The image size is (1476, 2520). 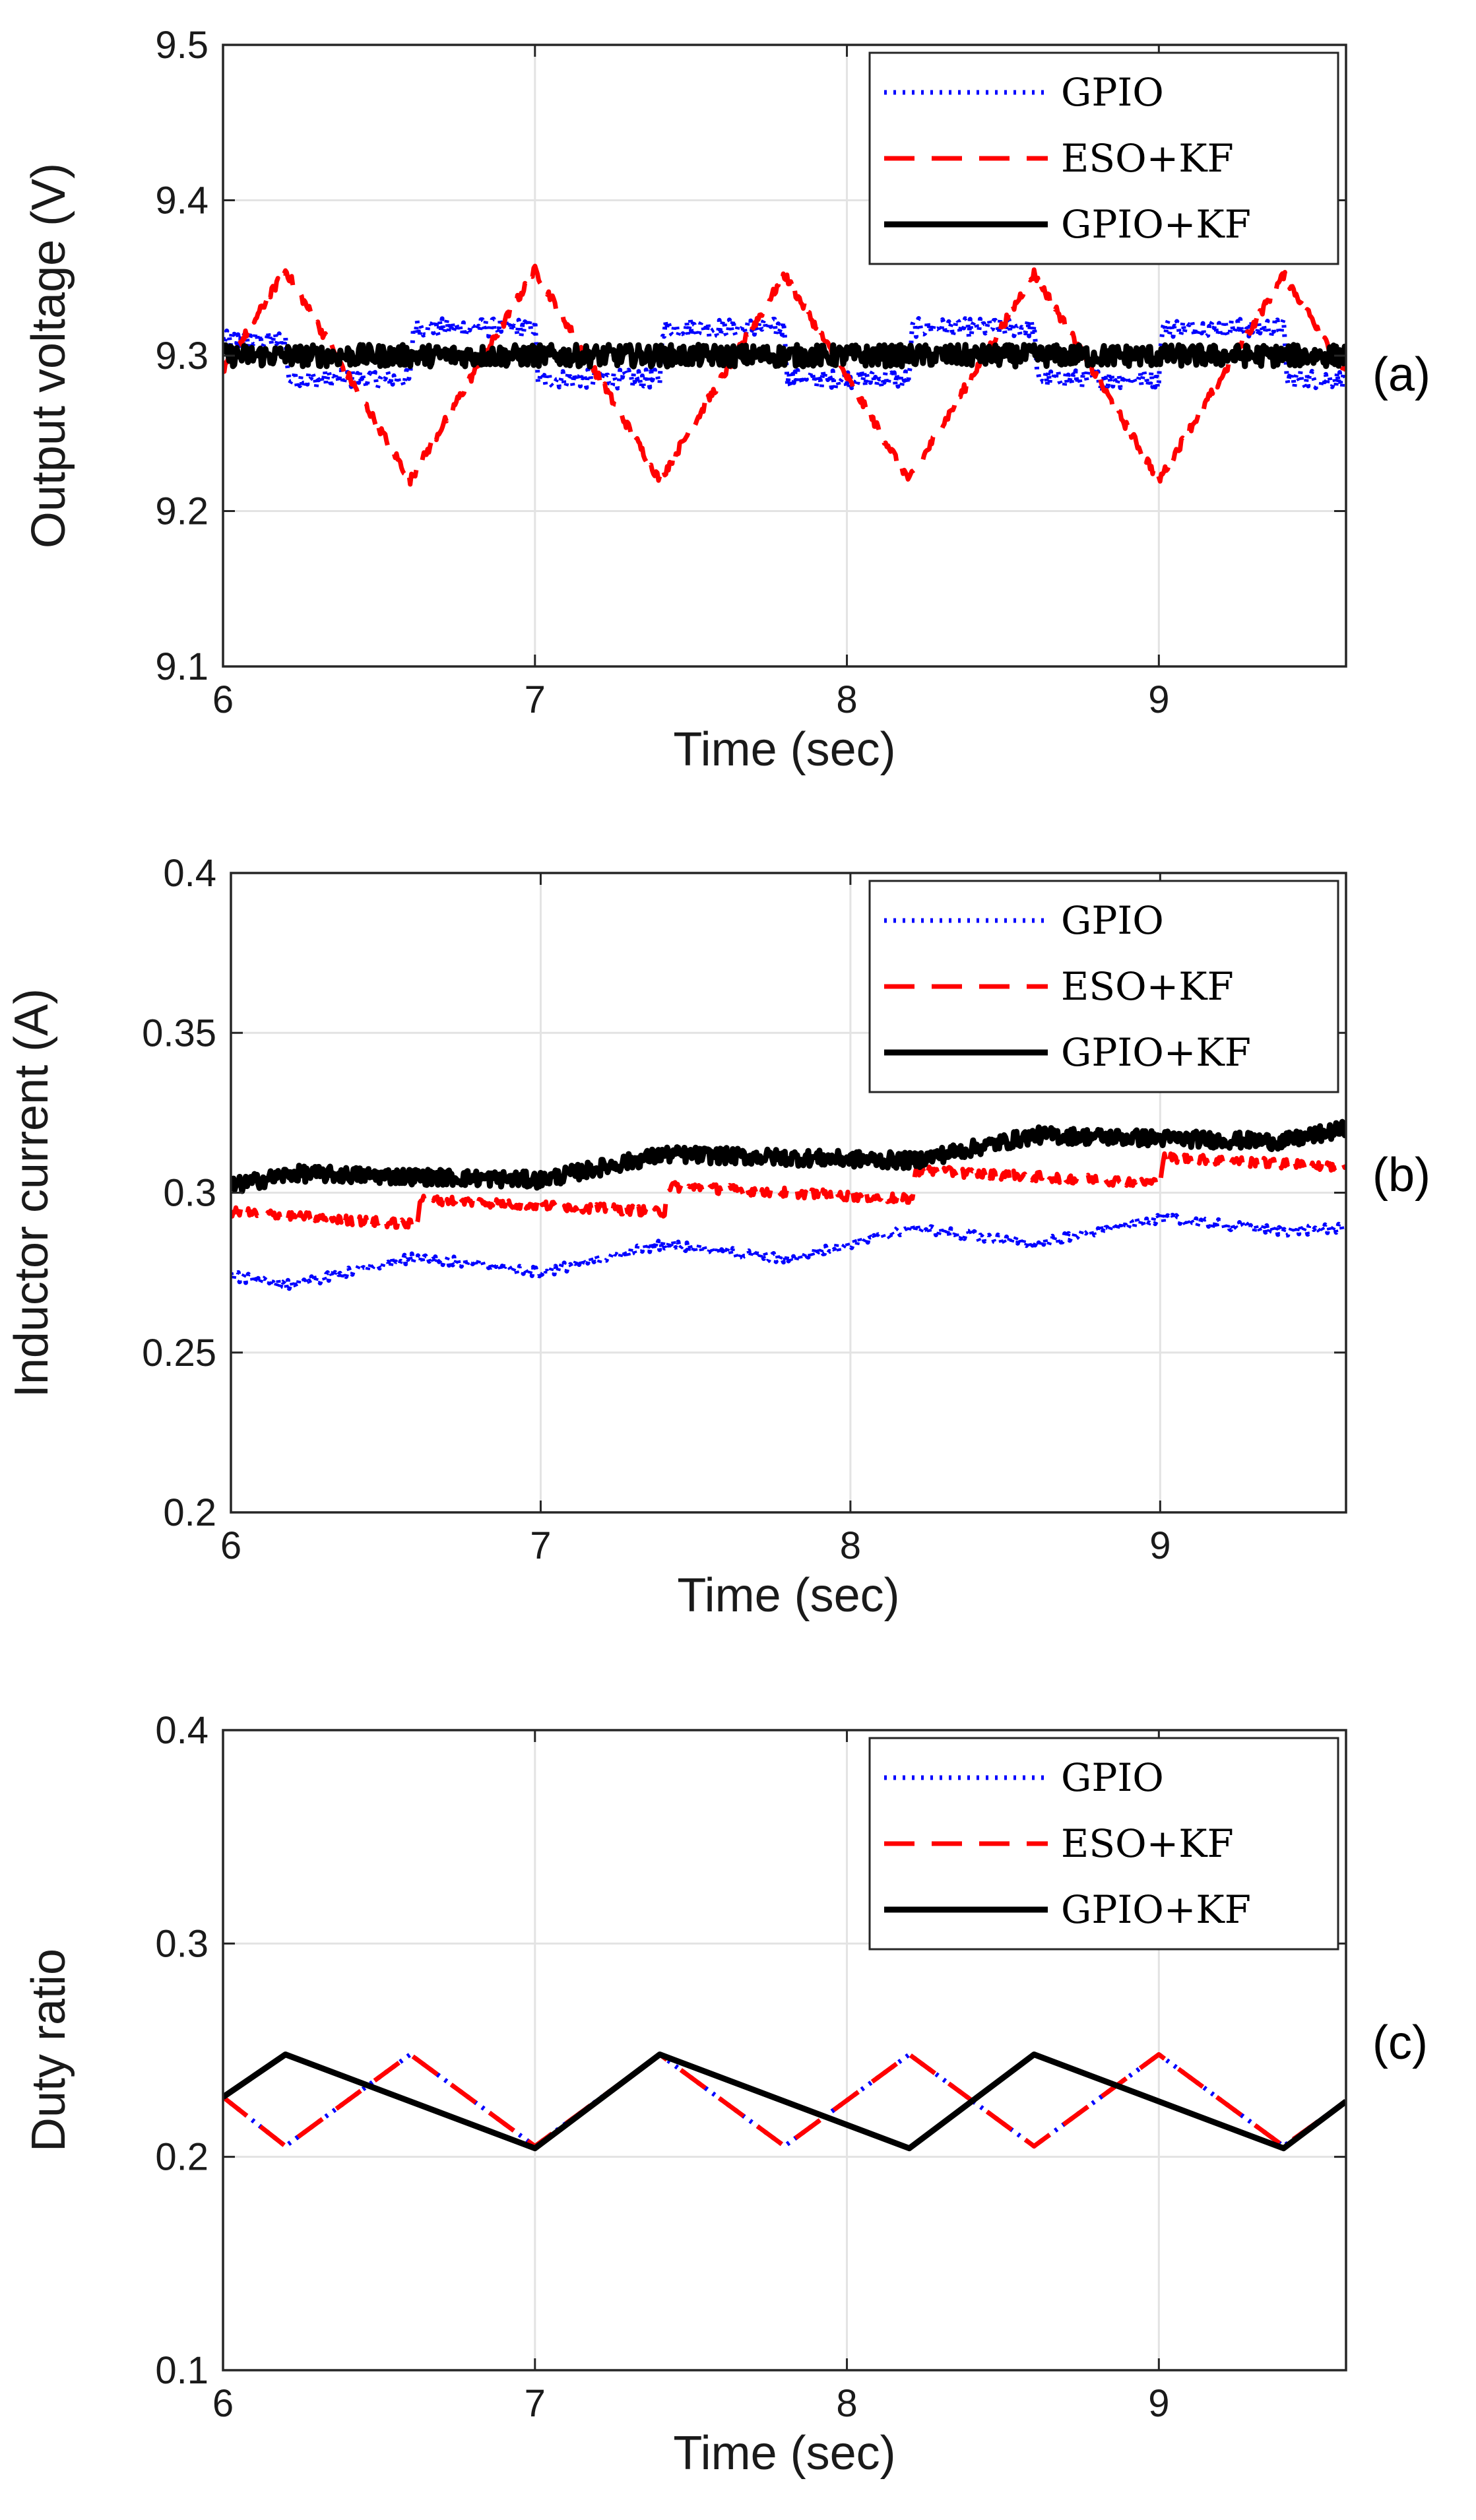 What do you see at coordinates (1400, 2043) in the screenshot?
I see `panel-label: (c)` at bounding box center [1400, 2043].